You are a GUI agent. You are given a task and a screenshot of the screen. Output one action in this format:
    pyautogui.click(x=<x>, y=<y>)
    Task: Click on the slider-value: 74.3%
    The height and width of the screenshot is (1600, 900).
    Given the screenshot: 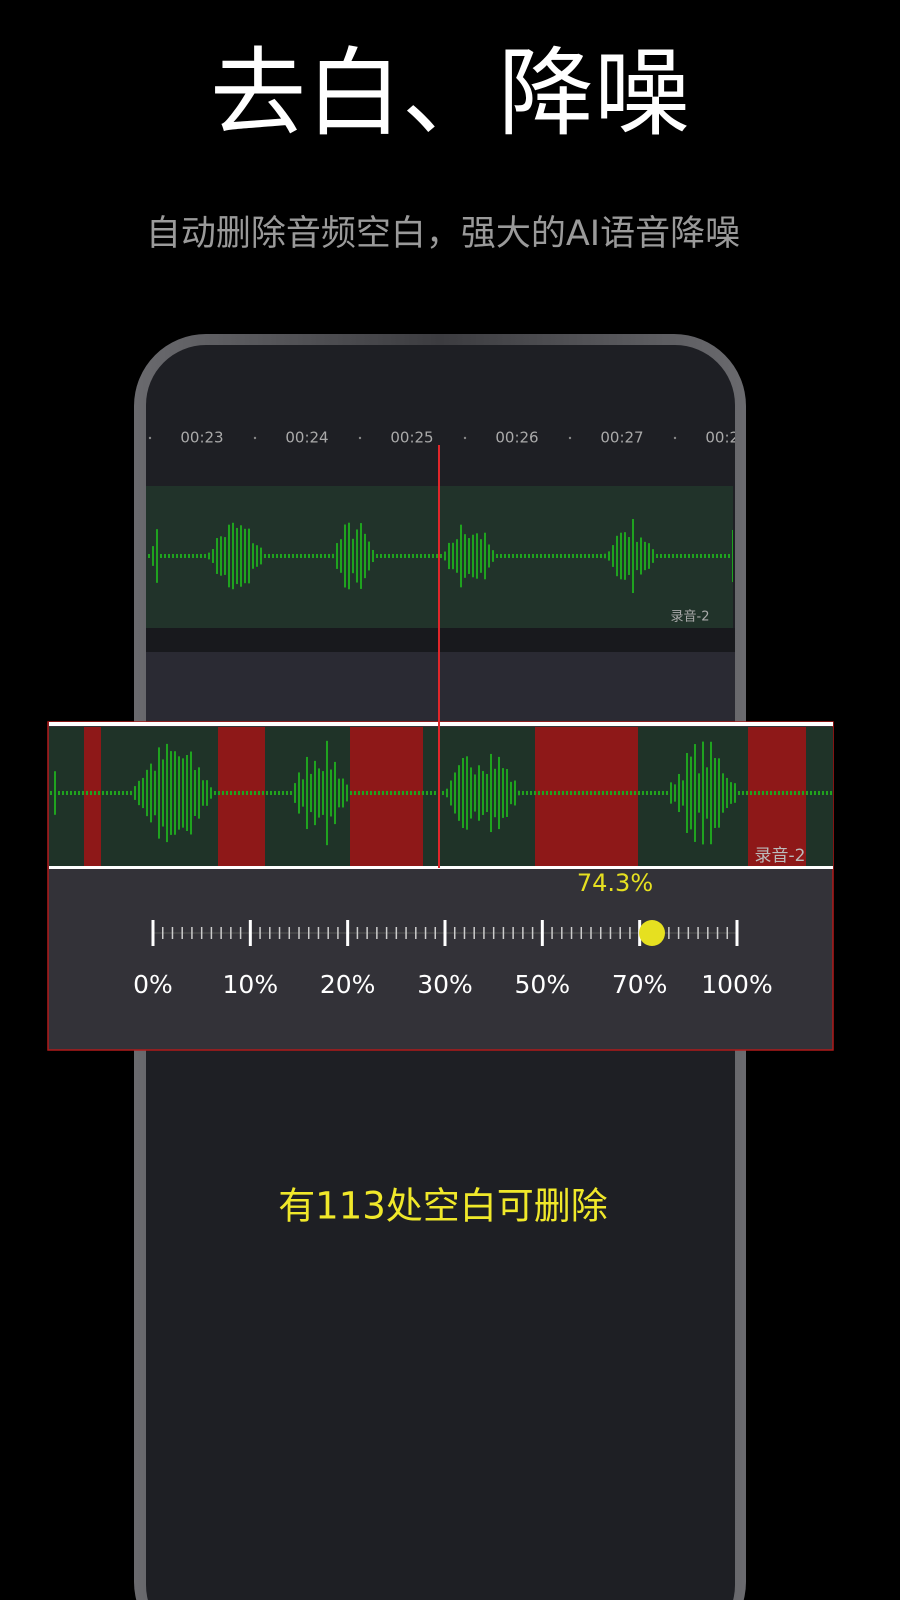 What is the action you would take?
    pyautogui.click(x=615, y=883)
    